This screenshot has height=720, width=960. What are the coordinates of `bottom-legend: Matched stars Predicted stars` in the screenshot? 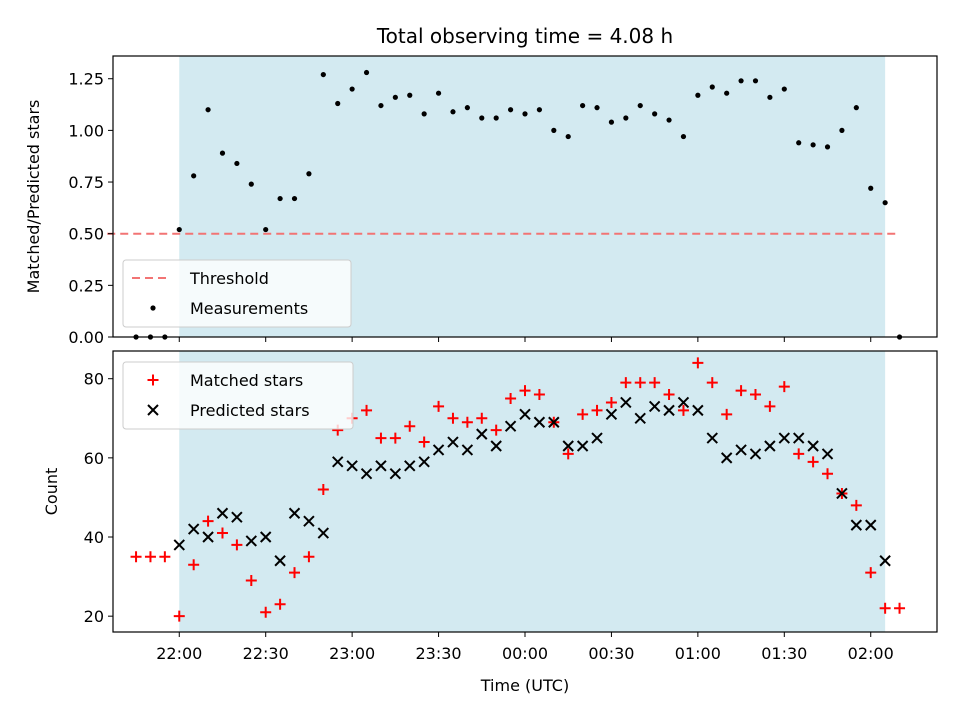 It's located at (238, 395).